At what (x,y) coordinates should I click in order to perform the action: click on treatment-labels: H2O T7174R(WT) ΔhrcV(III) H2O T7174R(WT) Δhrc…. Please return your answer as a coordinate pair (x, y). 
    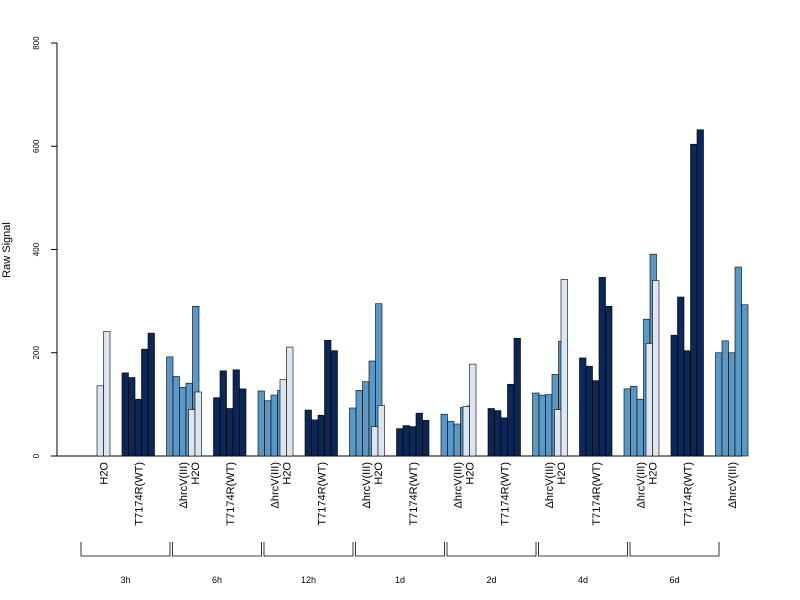
    Looking at the image, I should click on (419, 494).